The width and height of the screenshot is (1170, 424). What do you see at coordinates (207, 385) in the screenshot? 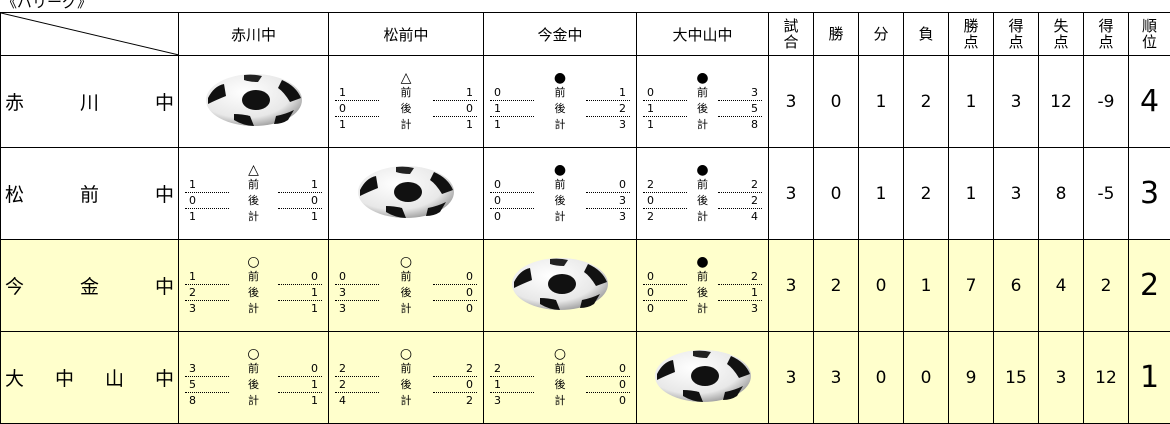
I see `score-own: 5` at bounding box center [207, 385].